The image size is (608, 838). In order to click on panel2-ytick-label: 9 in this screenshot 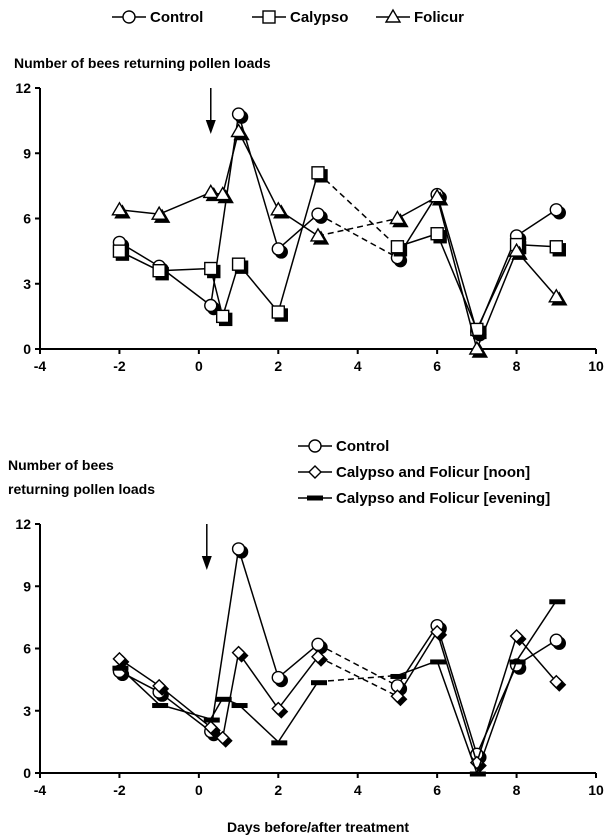, I will do `click(27, 586)`.